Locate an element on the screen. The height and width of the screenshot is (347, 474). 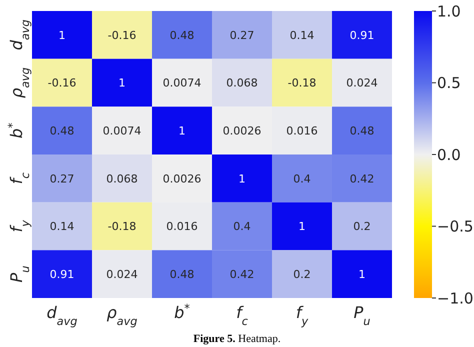
caption: Figure 5. Heatmap. is located at coordinates (237, 339).